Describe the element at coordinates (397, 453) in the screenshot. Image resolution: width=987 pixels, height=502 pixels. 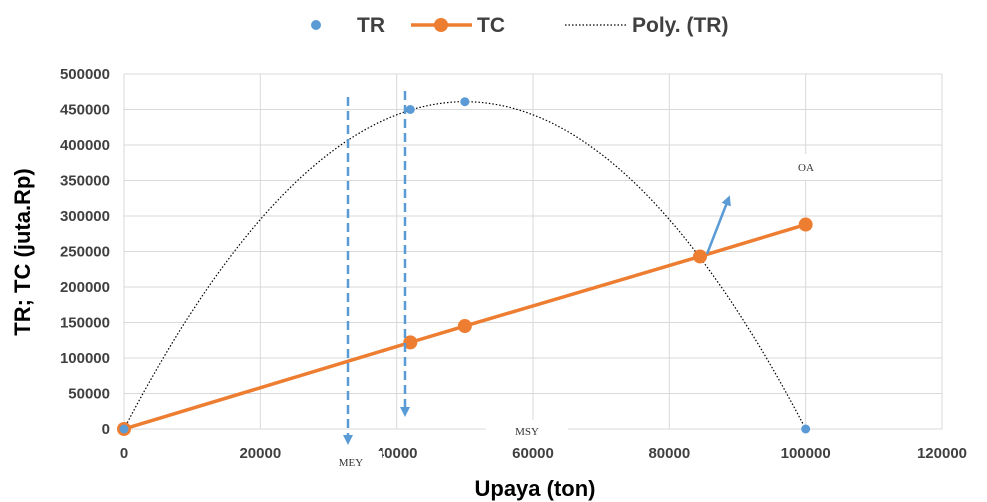
I see `x-tick-label: 40000` at that location.